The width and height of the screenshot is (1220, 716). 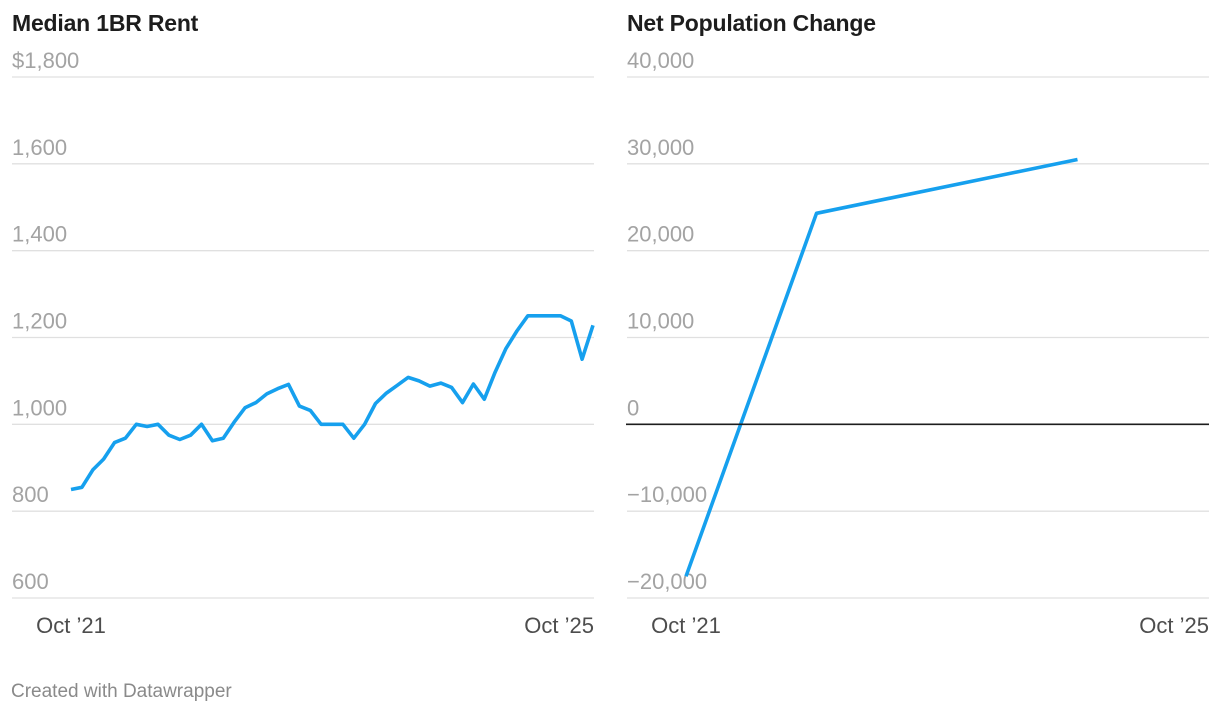 I want to click on chart-title: Net Population Change, so click(x=751, y=23).